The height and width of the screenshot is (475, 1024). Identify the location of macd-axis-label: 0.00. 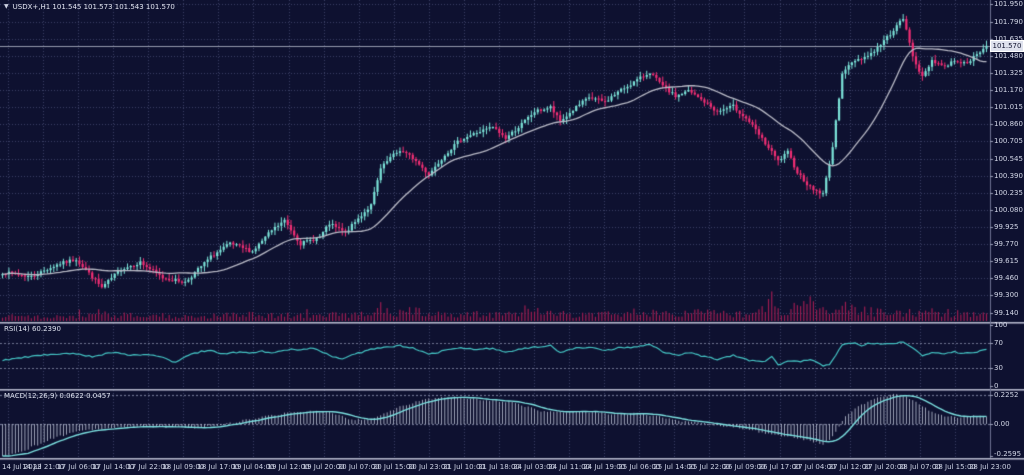
(1002, 424).